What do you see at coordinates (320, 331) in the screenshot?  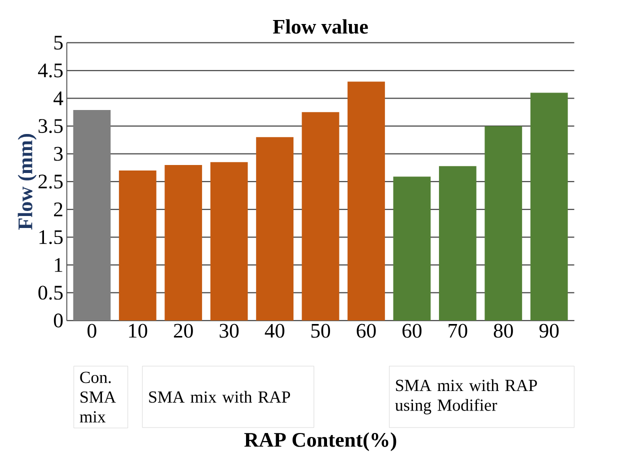 I see `x-tick-label: 50` at bounding box center [320, 331].